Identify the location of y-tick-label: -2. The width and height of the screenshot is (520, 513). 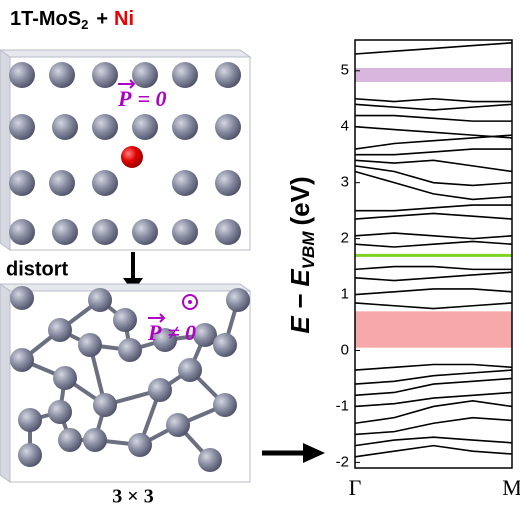
(342, 461).